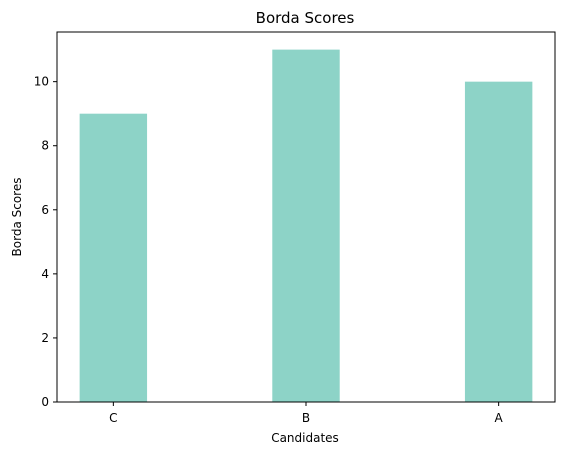  Describe the element at coordinates (305, 438) in the screenshot. I see `x-axis-label: Candidates` at that location.